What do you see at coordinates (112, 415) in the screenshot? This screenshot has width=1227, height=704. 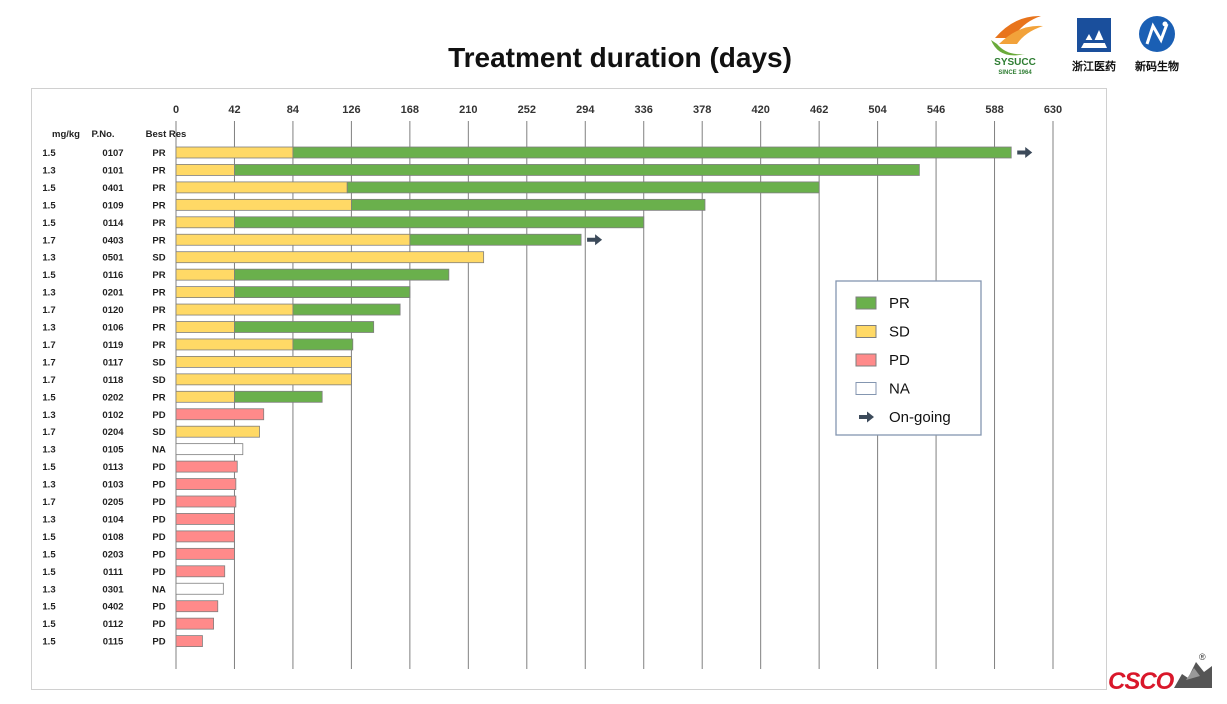 I see `patient-number-label: 0102` at bounding box center [112, 415].